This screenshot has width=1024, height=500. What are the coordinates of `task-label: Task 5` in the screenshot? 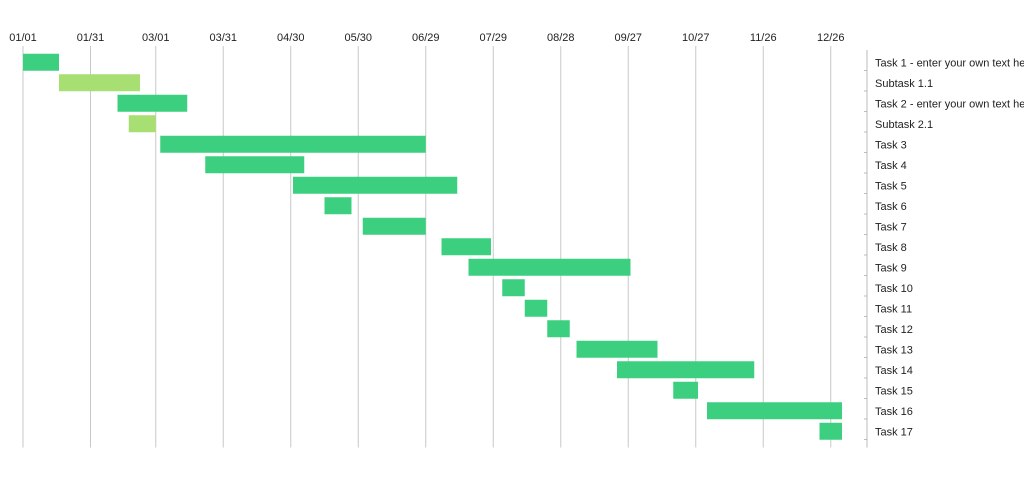 It's located at (891, 186).